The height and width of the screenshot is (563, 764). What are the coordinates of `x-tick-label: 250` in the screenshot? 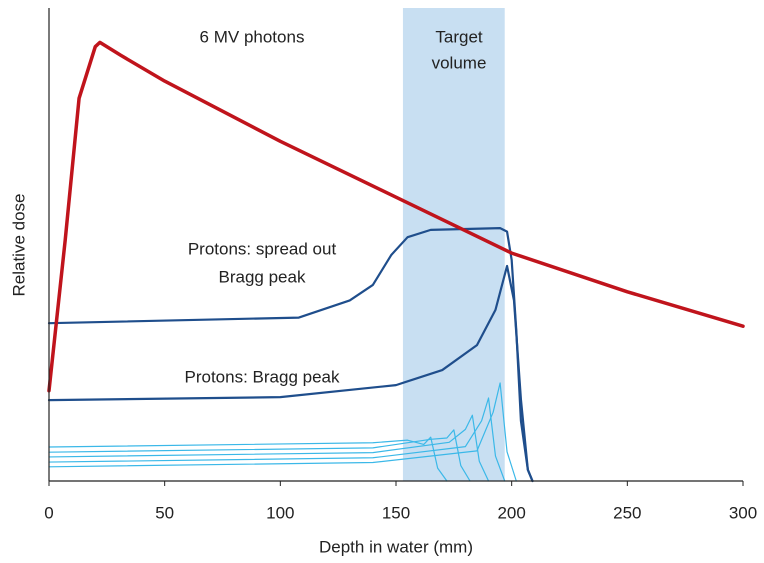 It's located at (627, 512).